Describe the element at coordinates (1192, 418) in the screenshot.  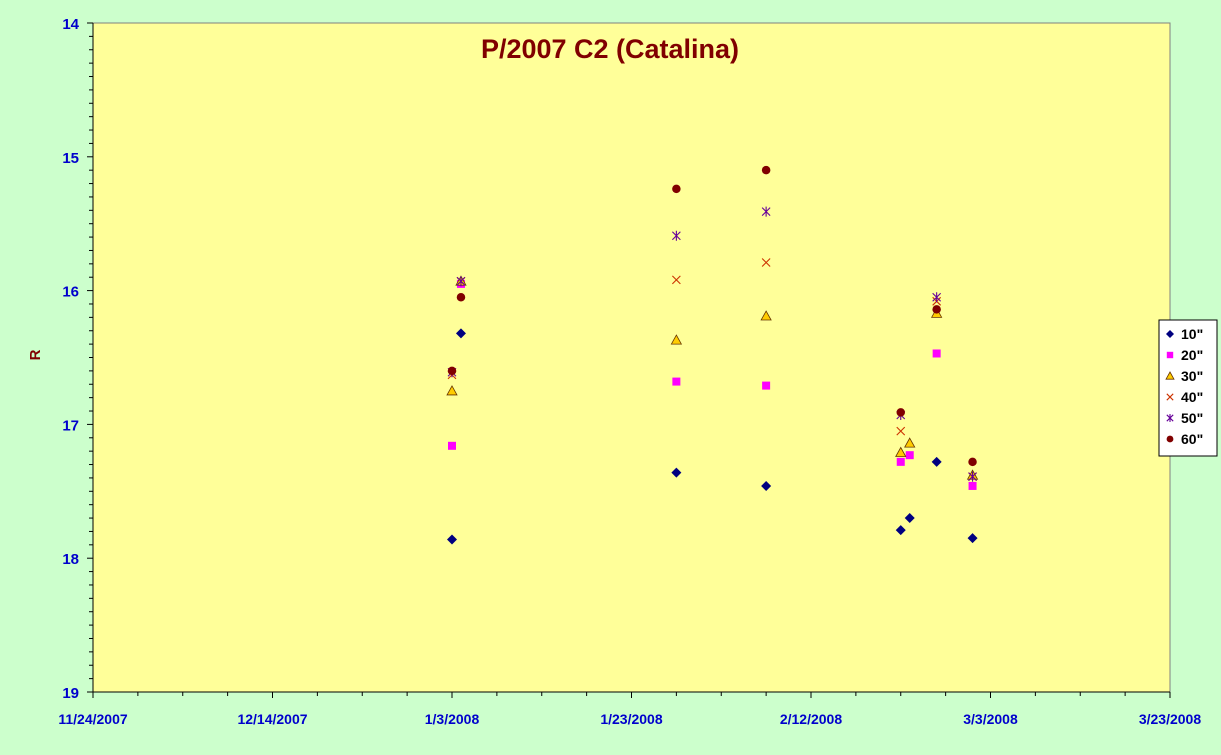
I see `legend-label: 50"` at that location.